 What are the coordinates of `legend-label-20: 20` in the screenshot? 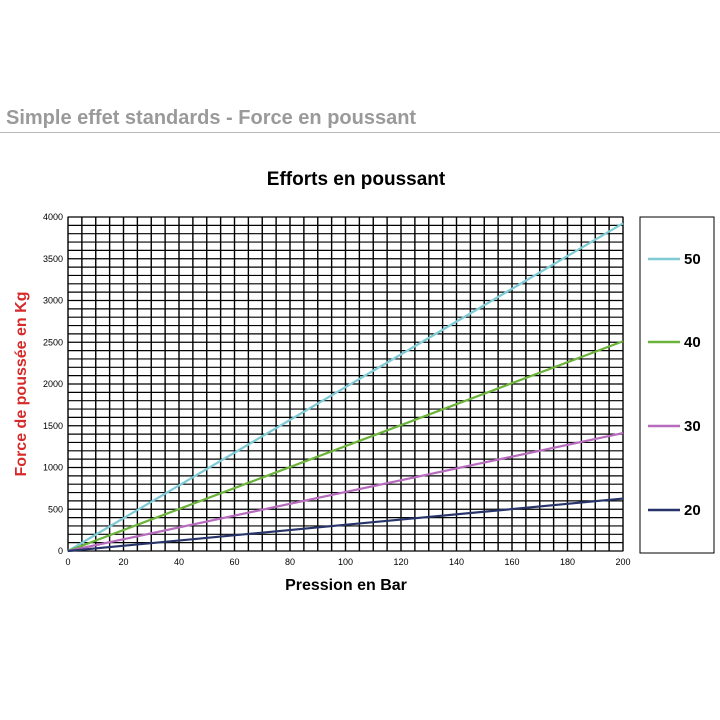 It's located at (692, 510).